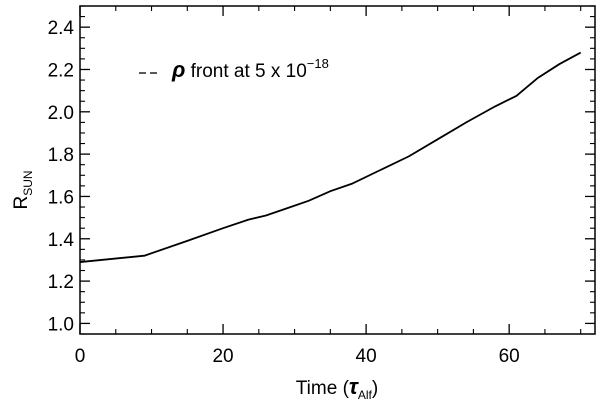  Describe the element at coordinates (245, 71) in the screenshot. I see `legend-text: front at 5 x 10` at that location.